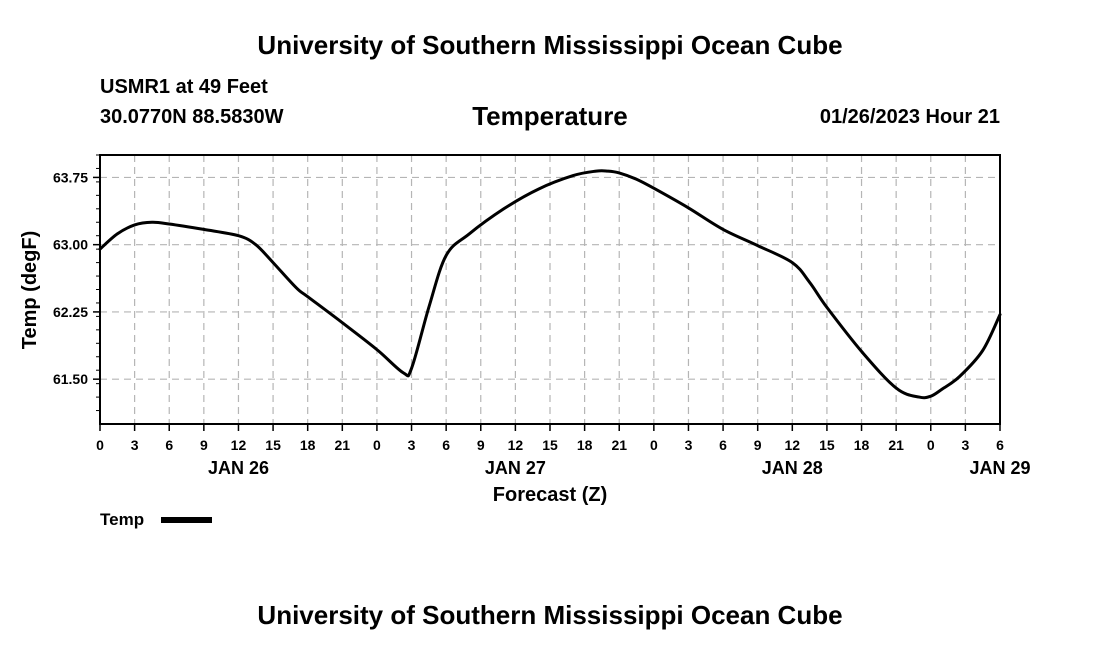 Image resolution: width=1100 pixels, height=650 pixels. What do you see at coordinates (30, 290) in the screenshot?
I see `y-axis-label: Temp (degF)` at bounding box center [30, 290].